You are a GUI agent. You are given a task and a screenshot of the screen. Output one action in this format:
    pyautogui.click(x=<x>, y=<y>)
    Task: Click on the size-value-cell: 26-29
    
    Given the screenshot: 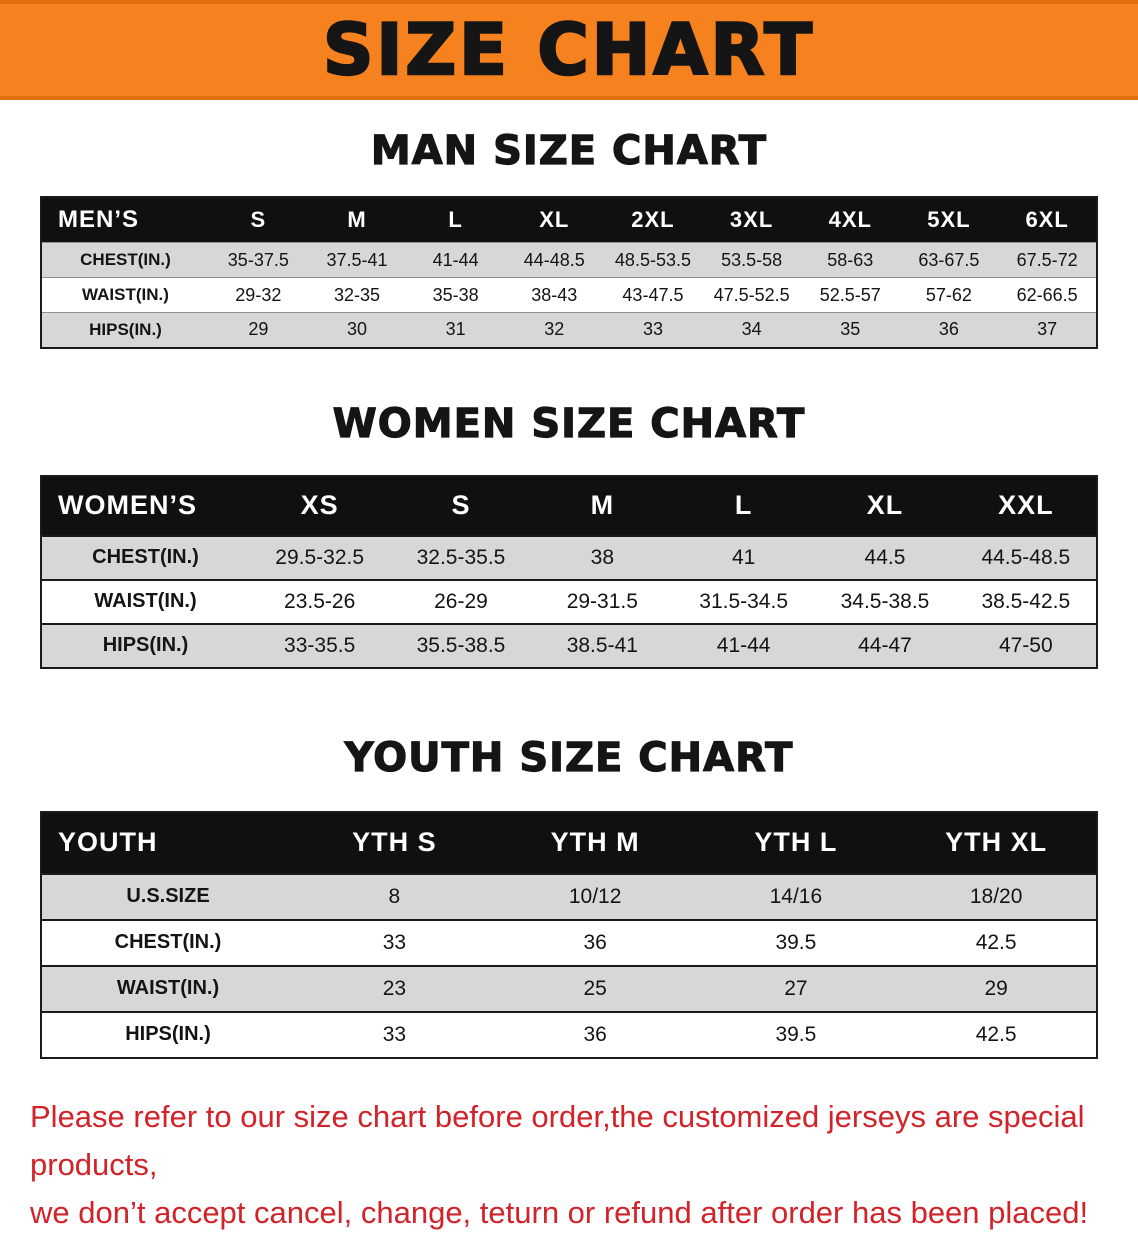 What is the action you would take?
    pyautogui.click(x=461, y=601)
    